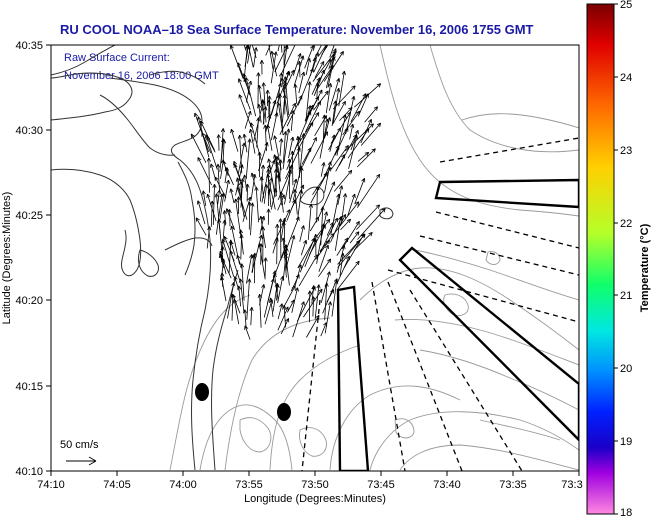 This screenshot has width=651, height=518. Describe the element at coordinates (626, 369) in the screenshot. I see `colorbar-tick-label: 20` at that location.